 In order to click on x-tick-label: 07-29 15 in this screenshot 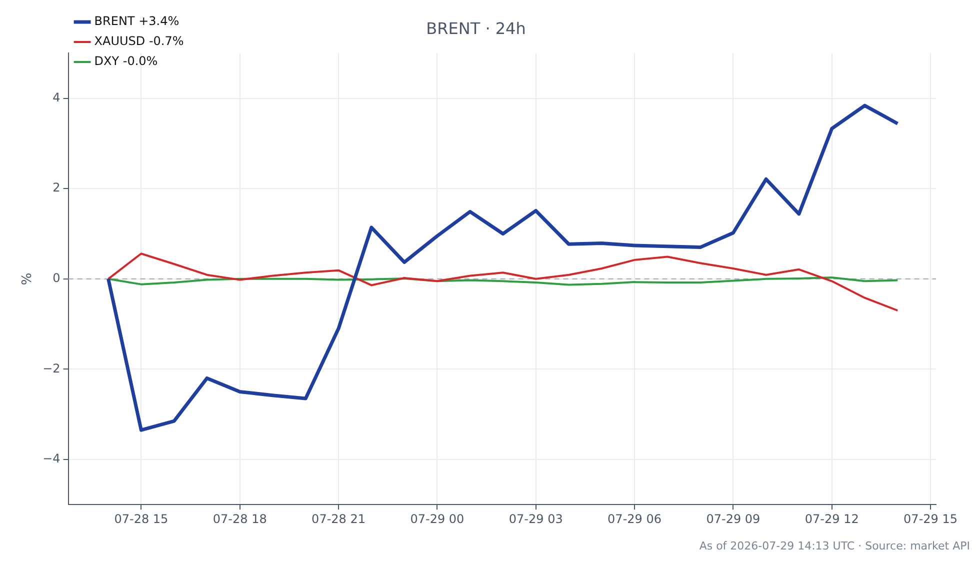, I will do `click(931, 519)`.